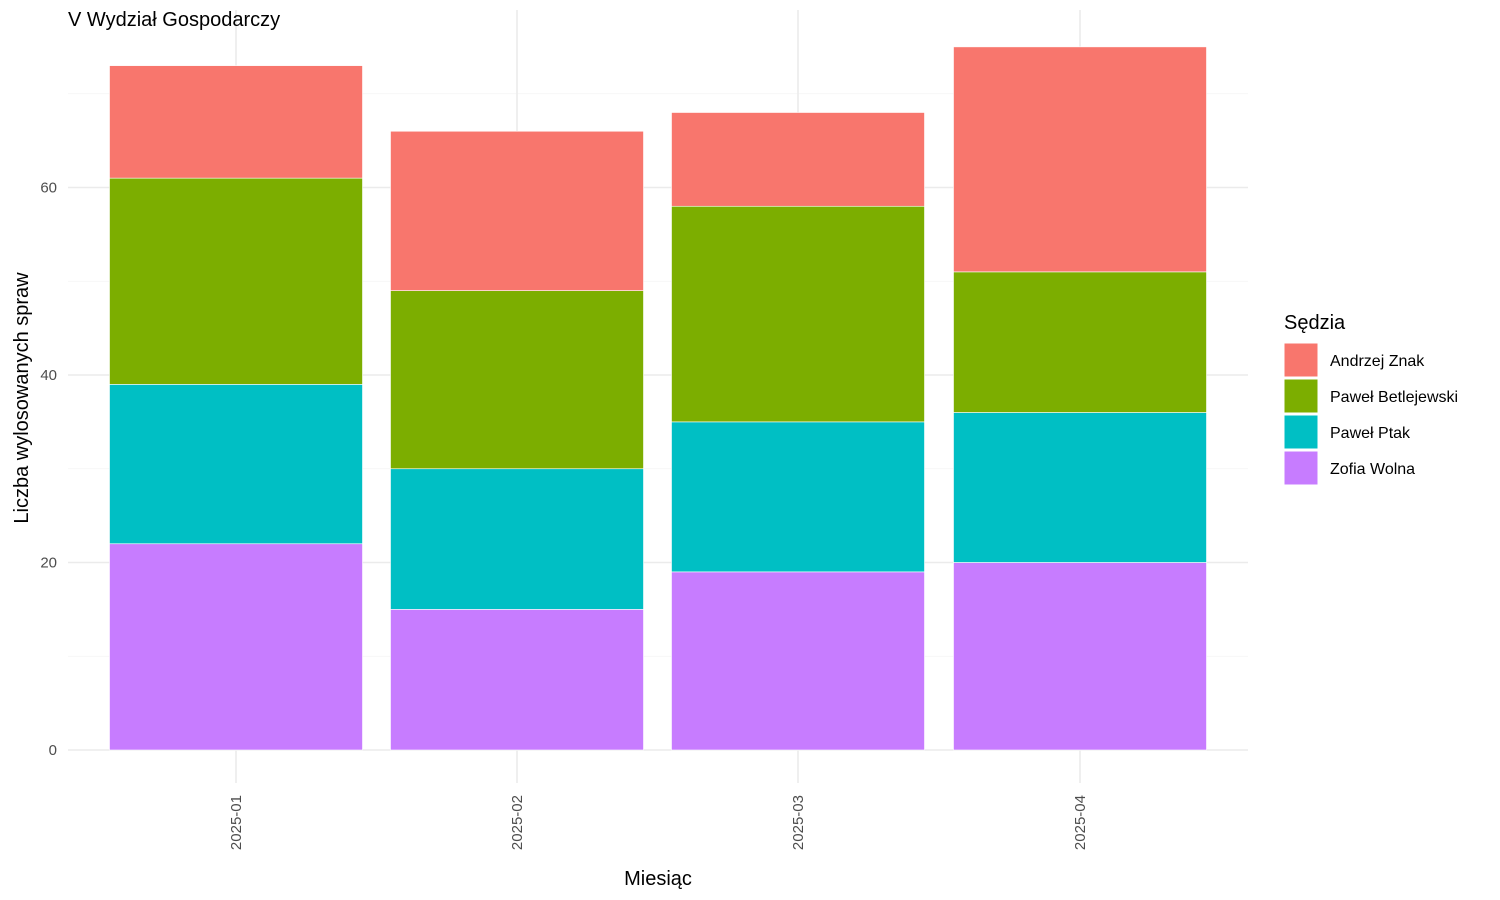  Describe the element at coordinates (48, 188) in the screenshot. I see `y-tick-label: 60` at that location.